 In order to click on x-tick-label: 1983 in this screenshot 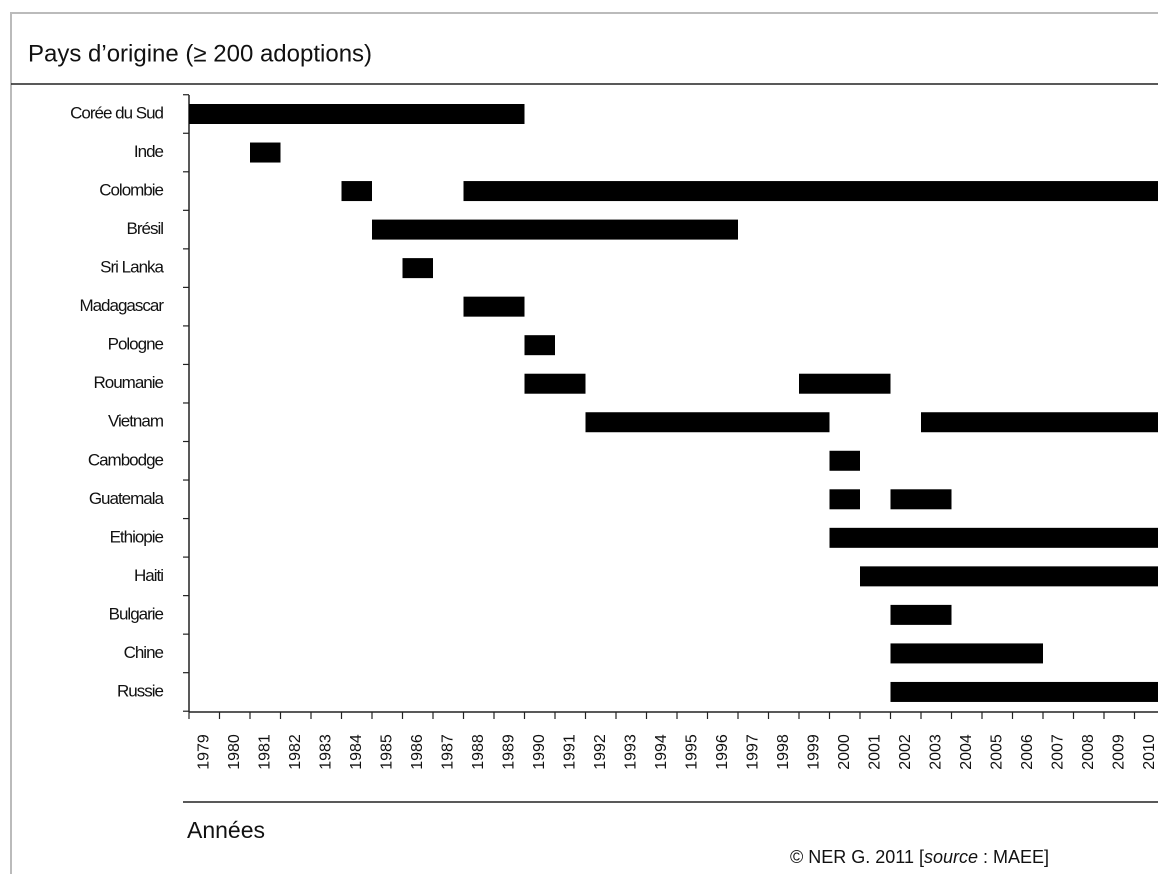, I will do `click(325, 752)`.